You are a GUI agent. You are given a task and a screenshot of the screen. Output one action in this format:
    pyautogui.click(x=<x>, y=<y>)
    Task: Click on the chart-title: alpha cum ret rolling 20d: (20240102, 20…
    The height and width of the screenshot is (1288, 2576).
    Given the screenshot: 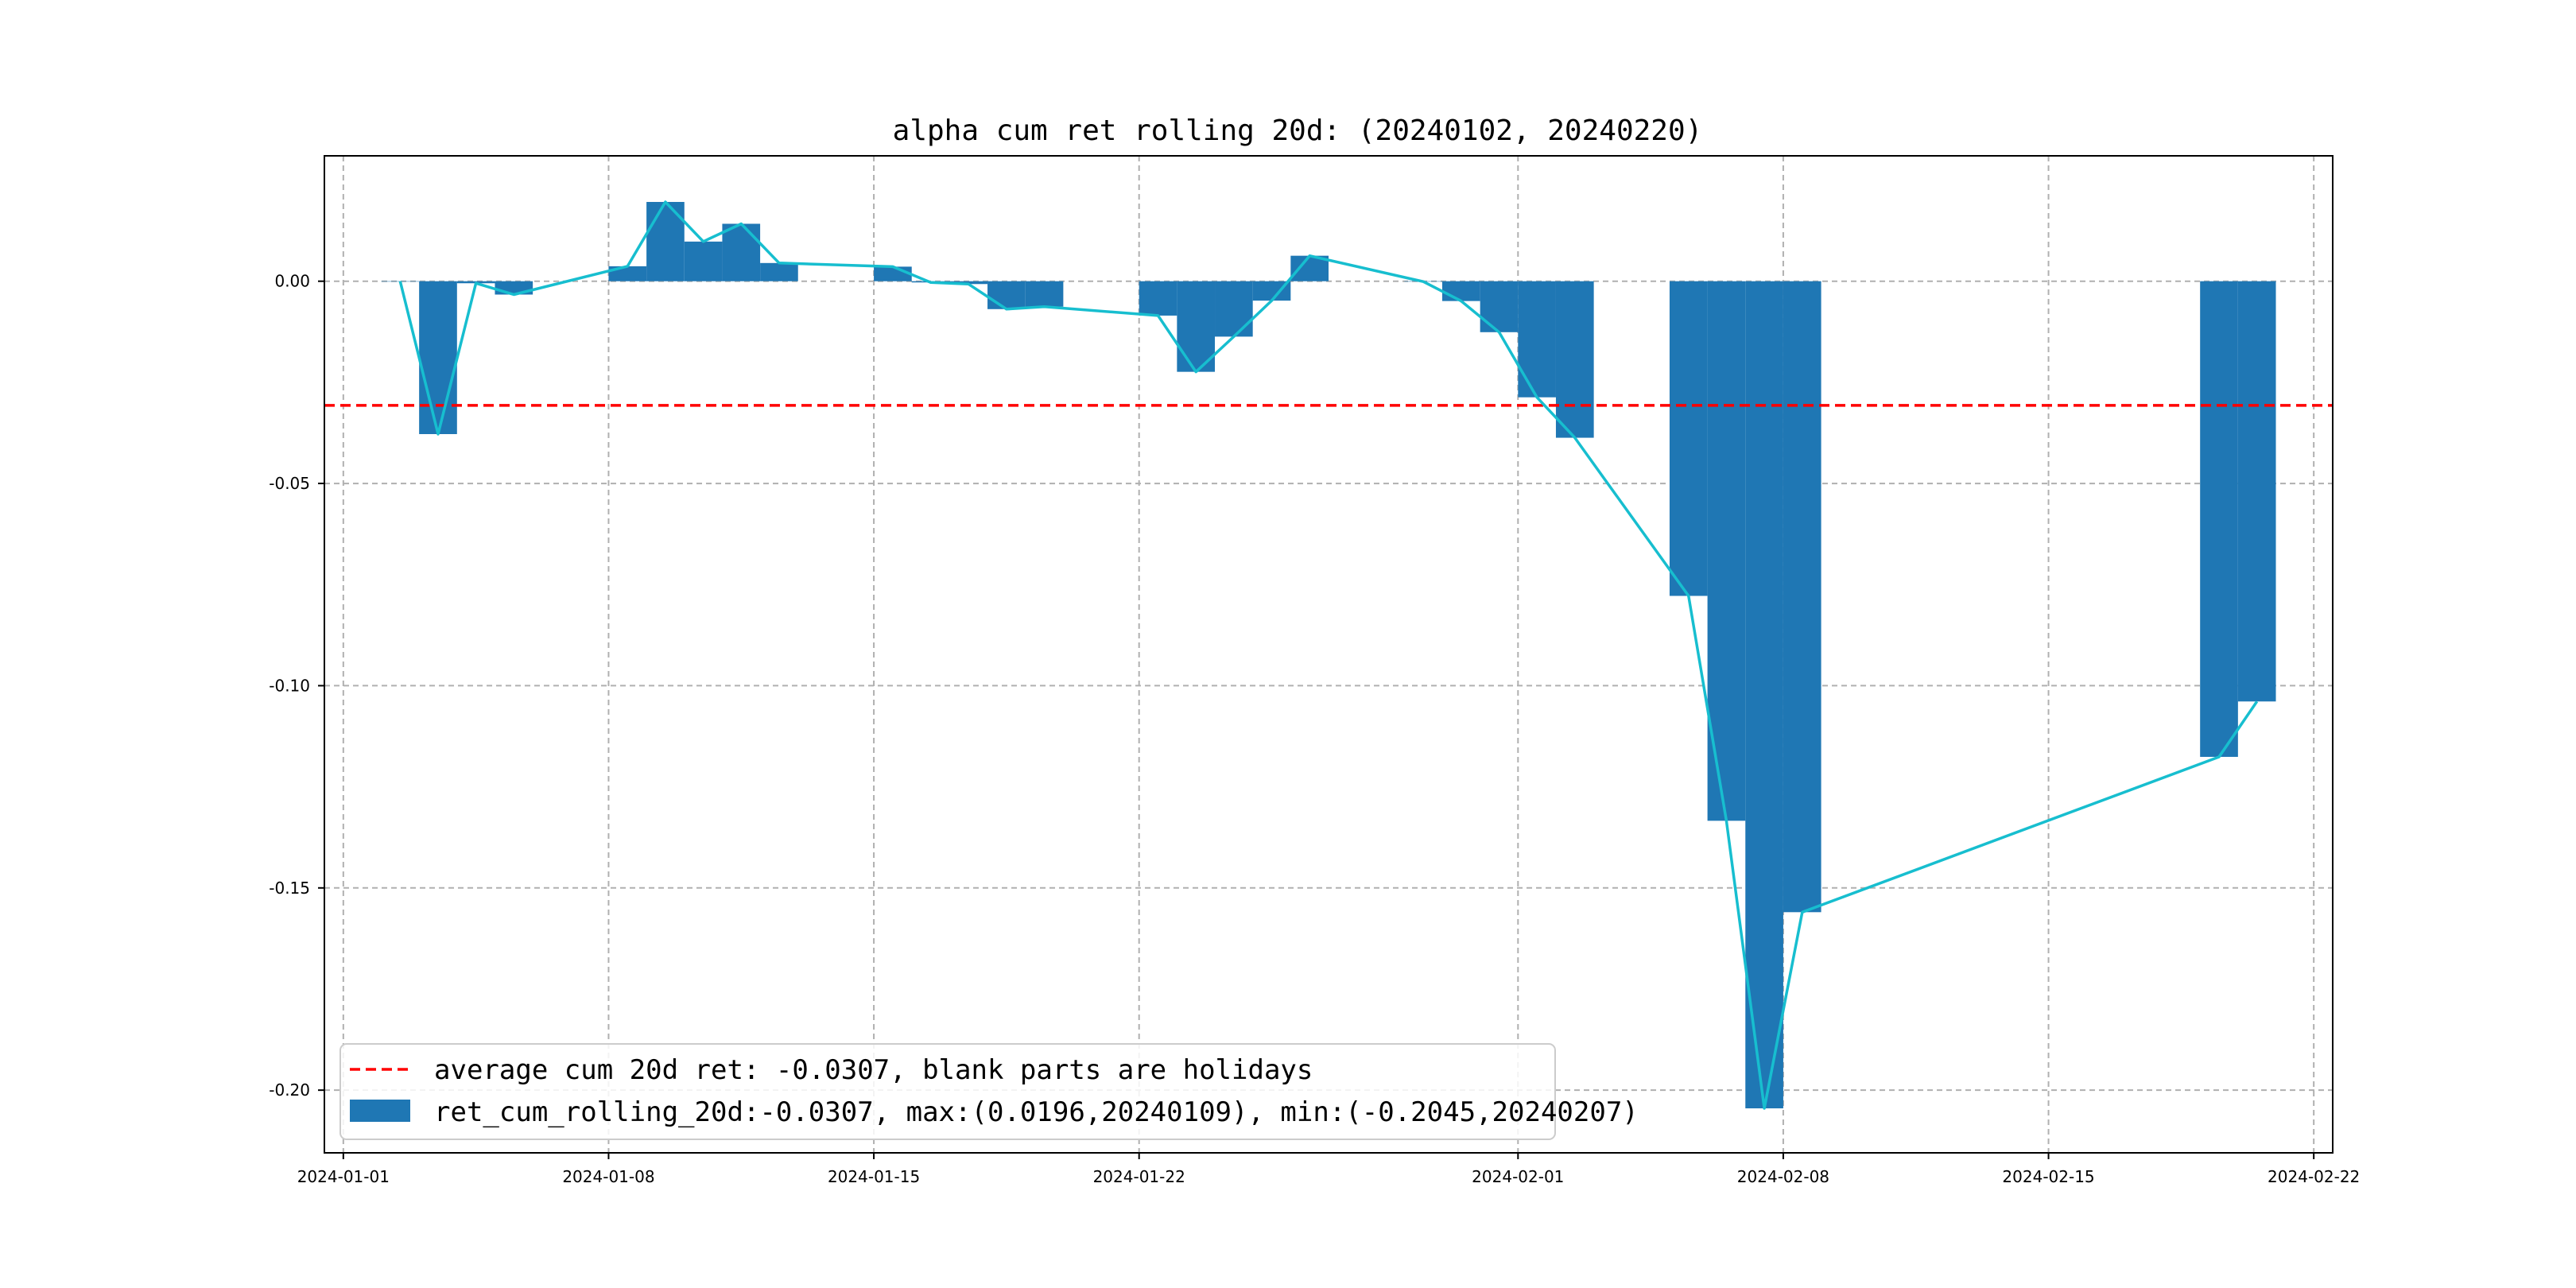 What is the action you would take?
    pyautogui.click(x=1298, y=131)
    